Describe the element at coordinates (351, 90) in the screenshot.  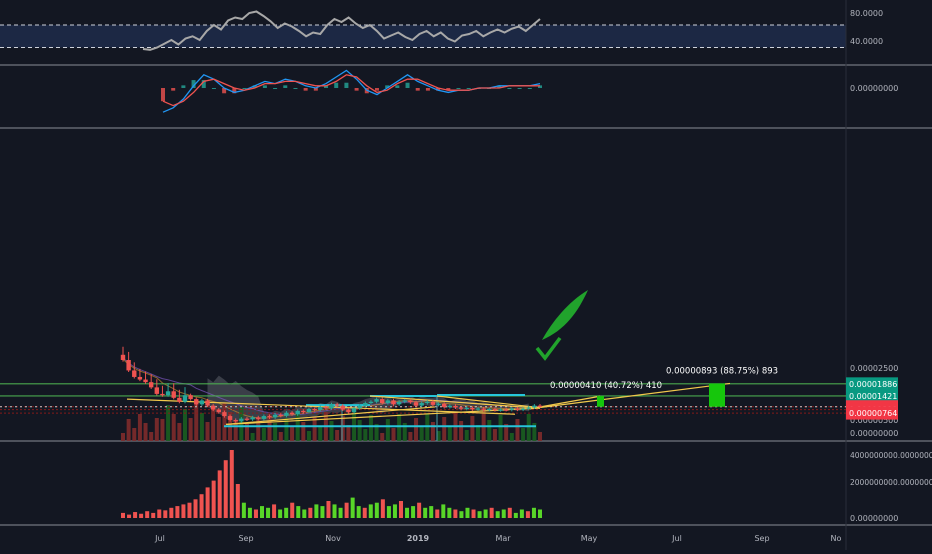
I see `macd-signal-line` at that location.